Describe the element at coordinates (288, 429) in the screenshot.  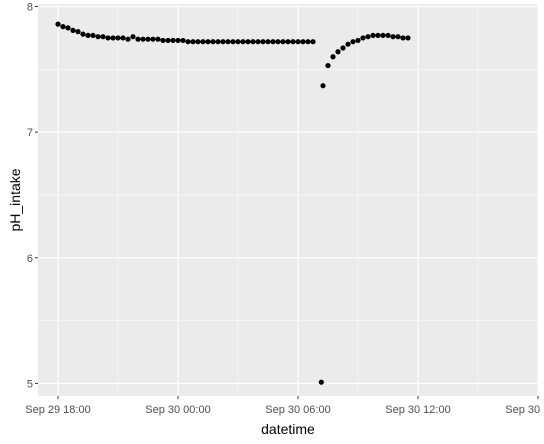
I see `x-axis-title: datetime` at that location.